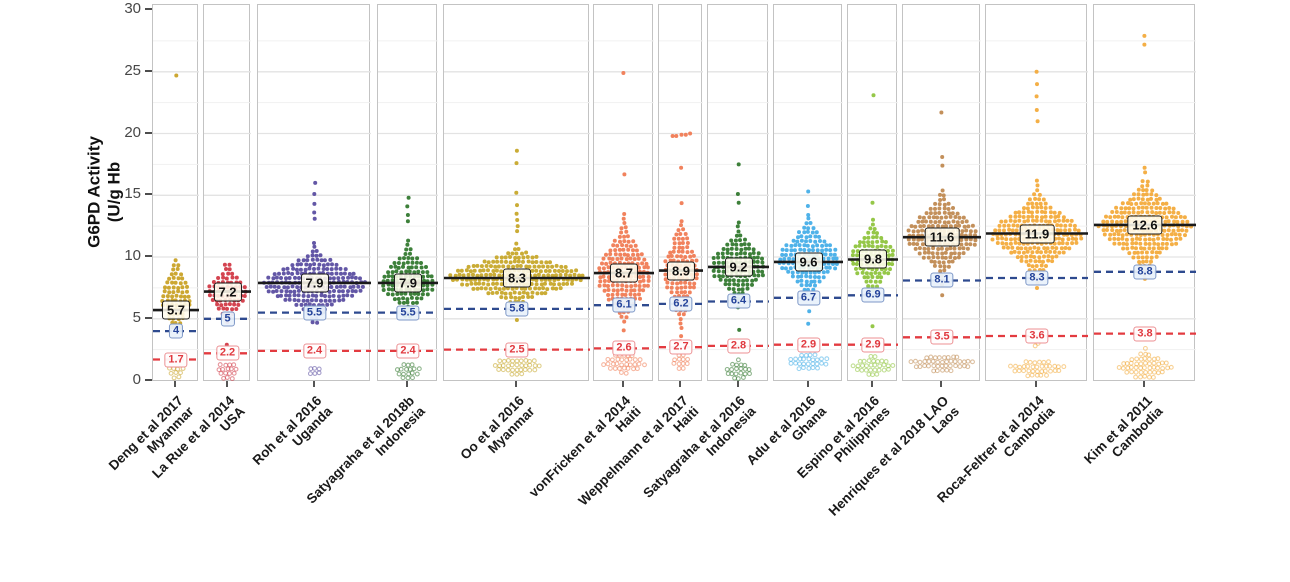  What do you see at coordinates (517, 309) in the screenshot?
I see `blue-threshold-label: 5.8` at bounding box center [517, 309].